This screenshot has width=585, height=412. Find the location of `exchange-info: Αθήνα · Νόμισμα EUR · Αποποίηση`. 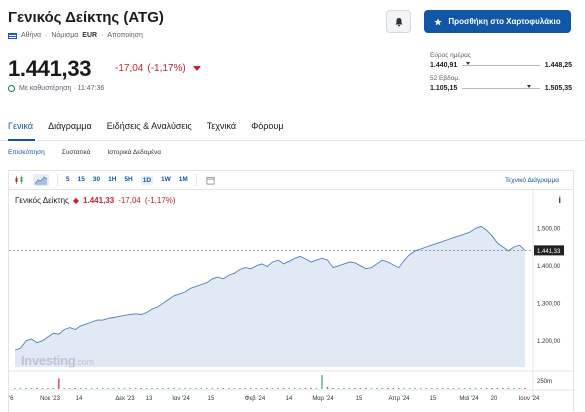

exchange-info: Αθήνα · Νόμισμα EUR · Αποποίηση is located at coordinates (75, 35).